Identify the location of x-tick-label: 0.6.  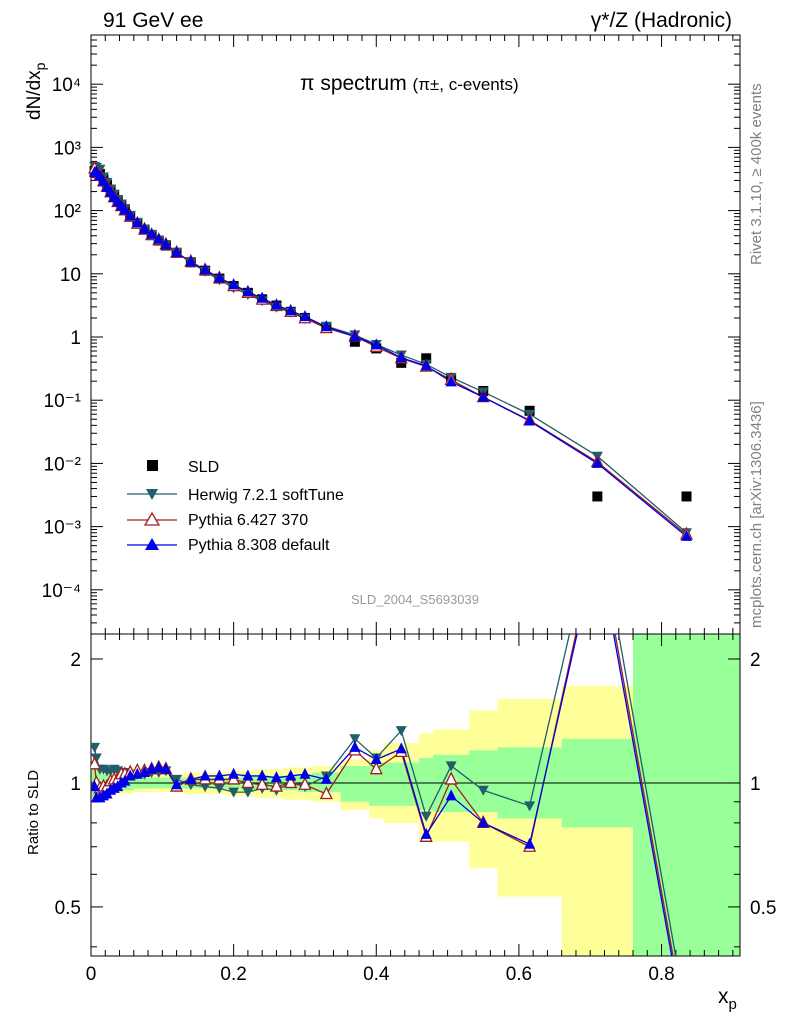
(519, 974).